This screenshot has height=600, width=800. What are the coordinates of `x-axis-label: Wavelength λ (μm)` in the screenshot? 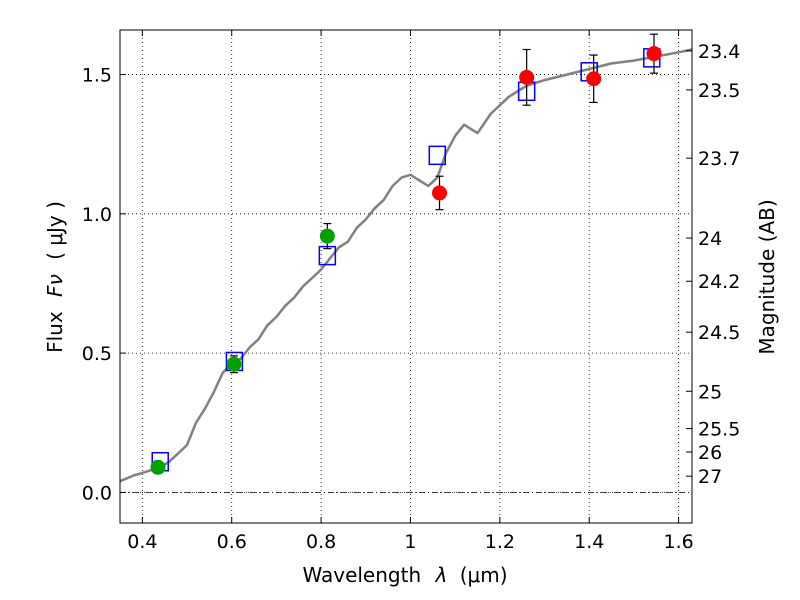 It's located at (404, 575).